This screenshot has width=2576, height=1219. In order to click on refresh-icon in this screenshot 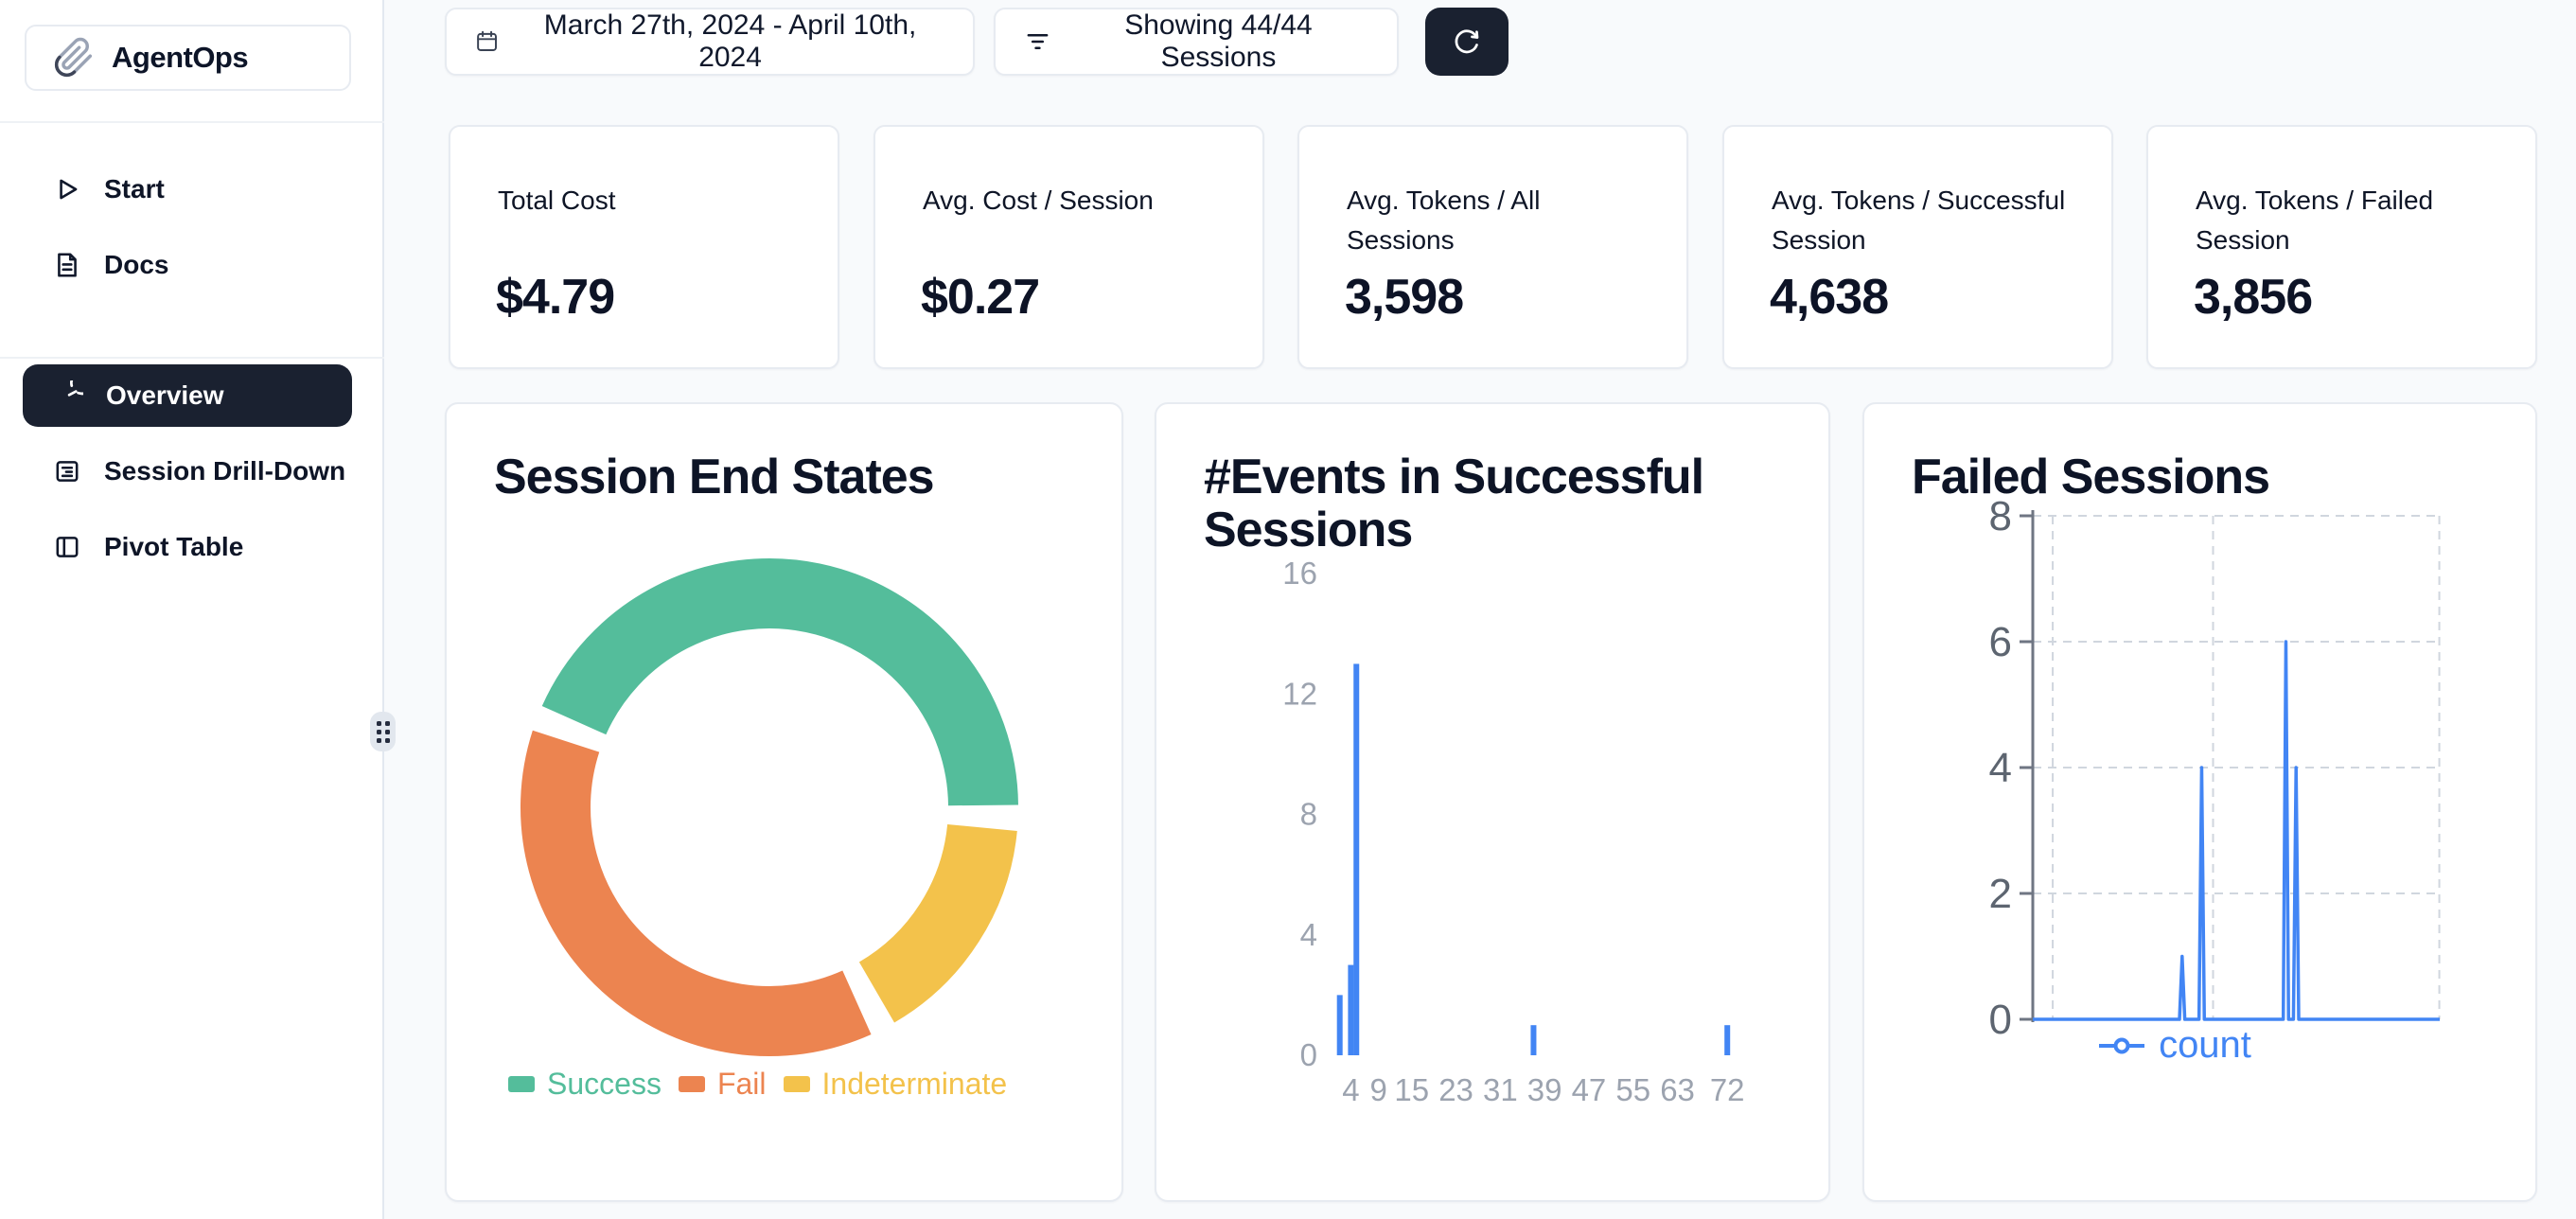, I will do `click(1467, 41)`.